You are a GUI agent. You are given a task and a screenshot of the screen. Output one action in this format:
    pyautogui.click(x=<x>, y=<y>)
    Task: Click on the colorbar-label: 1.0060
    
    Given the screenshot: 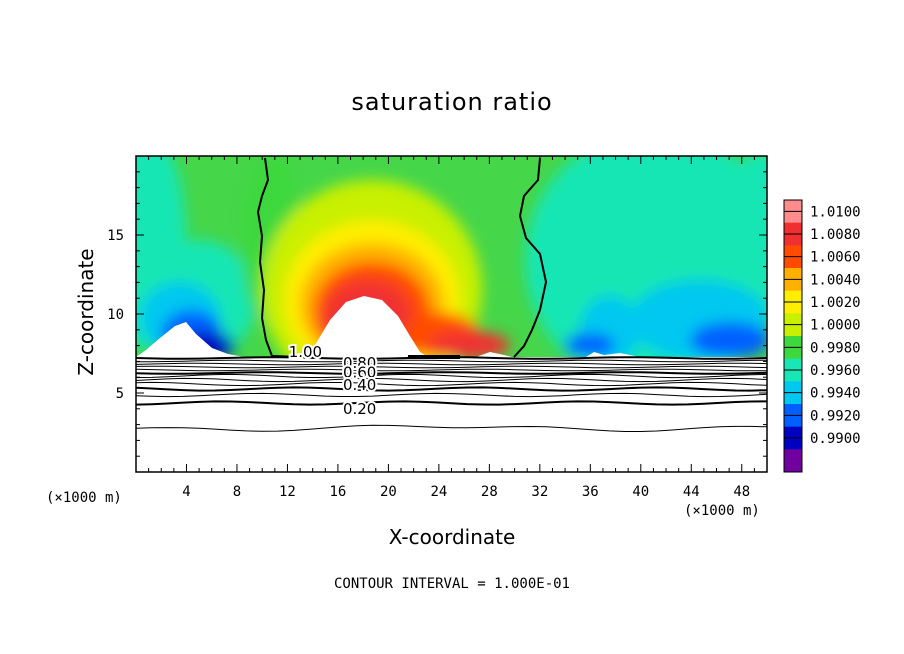 What is the action you would take?
    pyautogui.click(x=835, y=258)
    